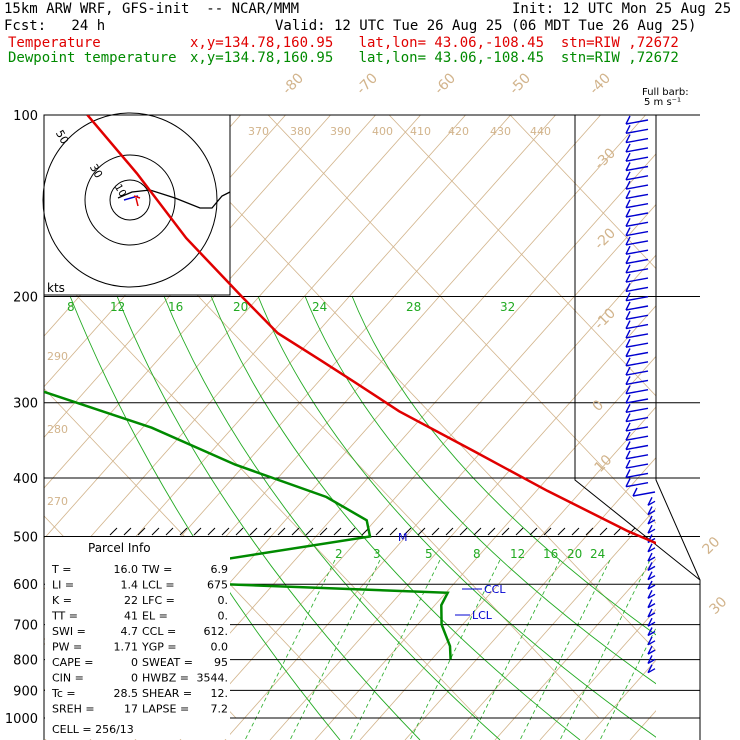 This screenshot has width=740, height=740. Describe the element at coordinates (220, 647) in the screenshot. I see `parcel-row-value-2: 0.0` at that location.